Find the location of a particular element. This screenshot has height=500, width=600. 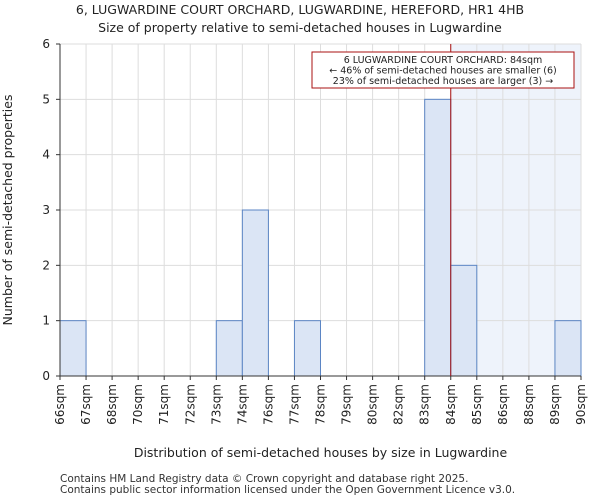

x-tick-label: 90sqm is located at coordinates (581, 404).